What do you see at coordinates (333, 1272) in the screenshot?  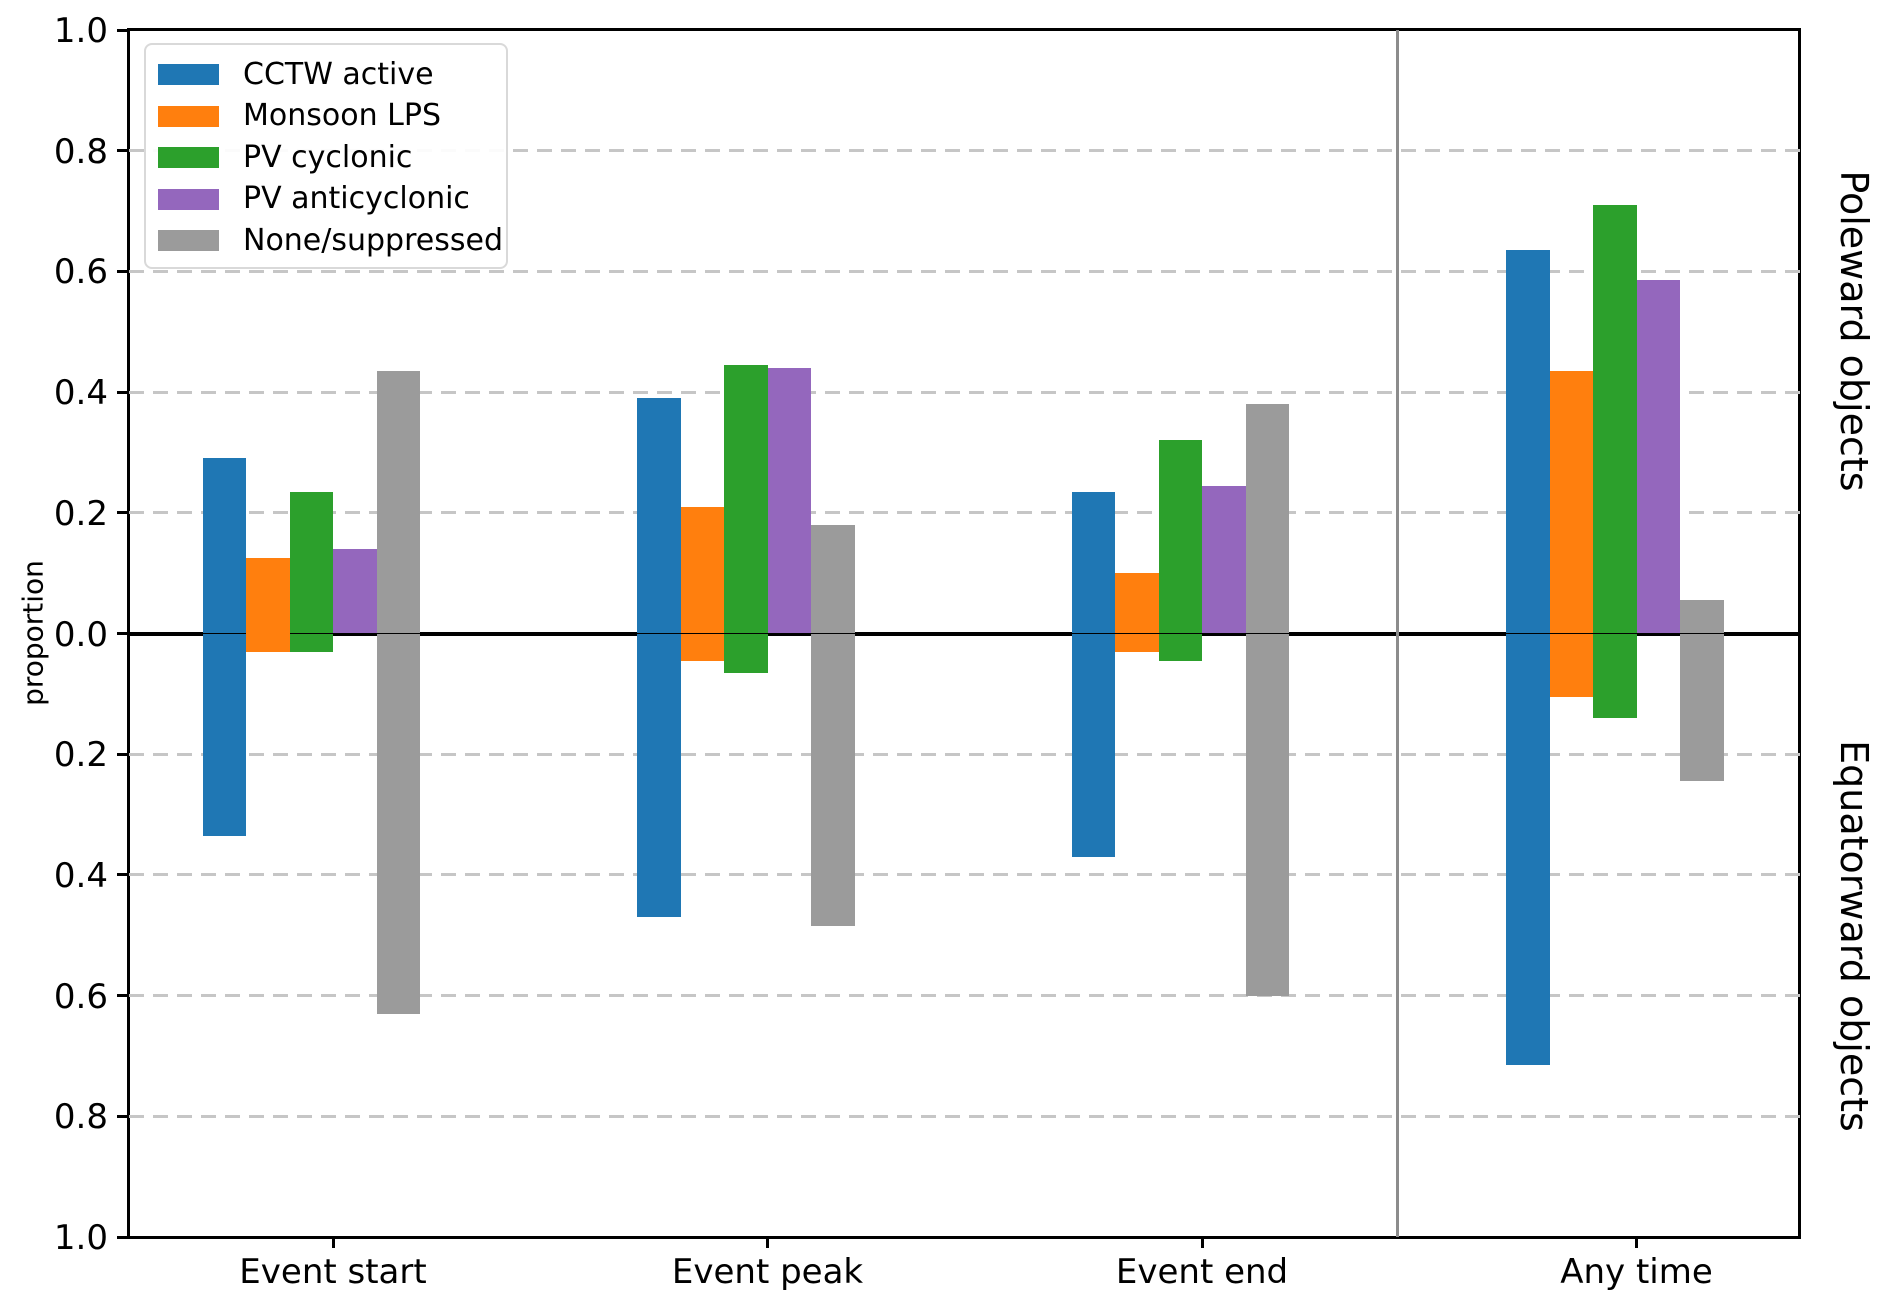 I see `x-tick-label: Event start` at bounding box center [333, 1272].